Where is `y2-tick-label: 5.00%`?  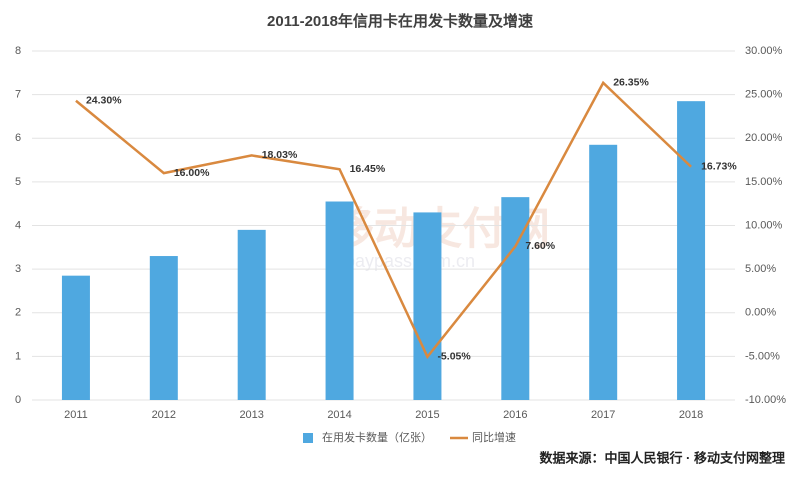
y2-tick-label: 5.00% is located at coordinates (760, 269).